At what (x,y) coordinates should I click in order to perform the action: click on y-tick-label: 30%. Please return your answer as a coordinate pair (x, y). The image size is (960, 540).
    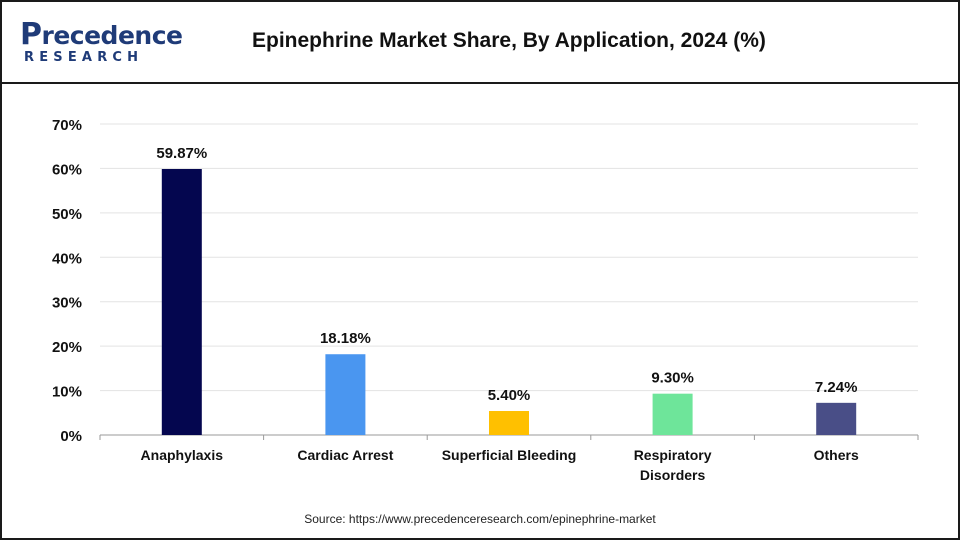
    Looking at the image, I should click on (67, 303).